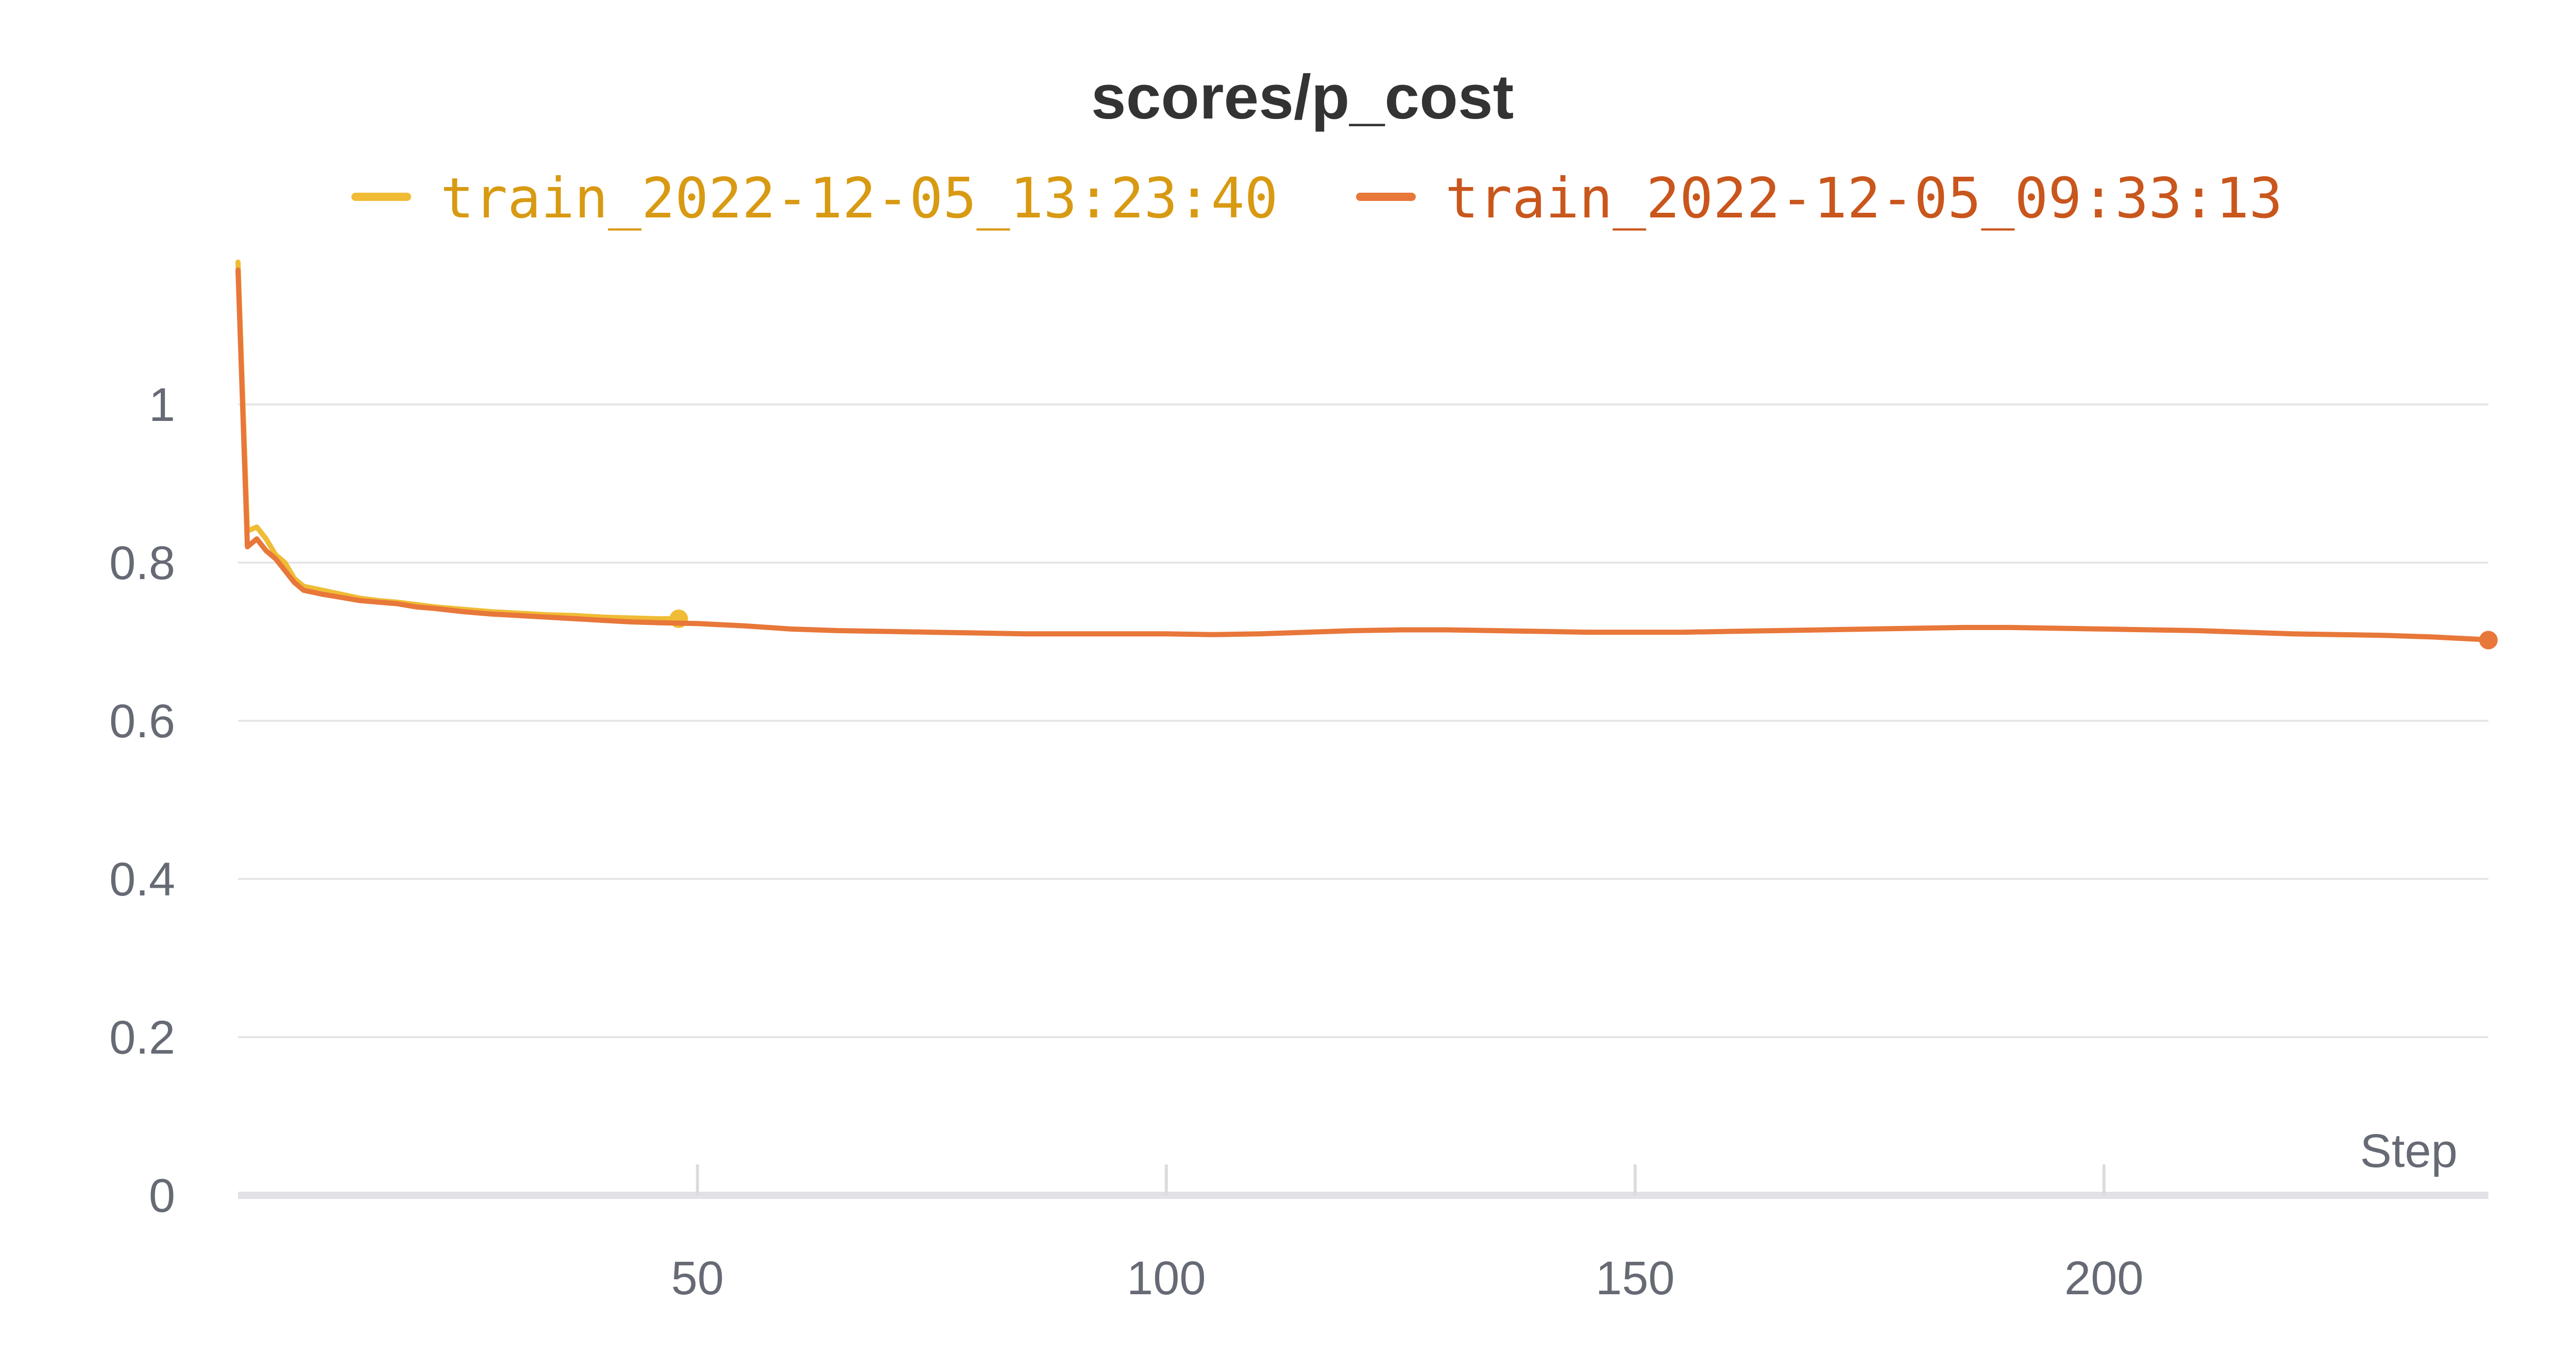 Image resolution: width=2576 pixels, height=1371 pixels. What do you see at coordinates (1302, 97) in the screenshot?
I see `chart-title: scores/p_cost` at bounding box center [1302, 97].